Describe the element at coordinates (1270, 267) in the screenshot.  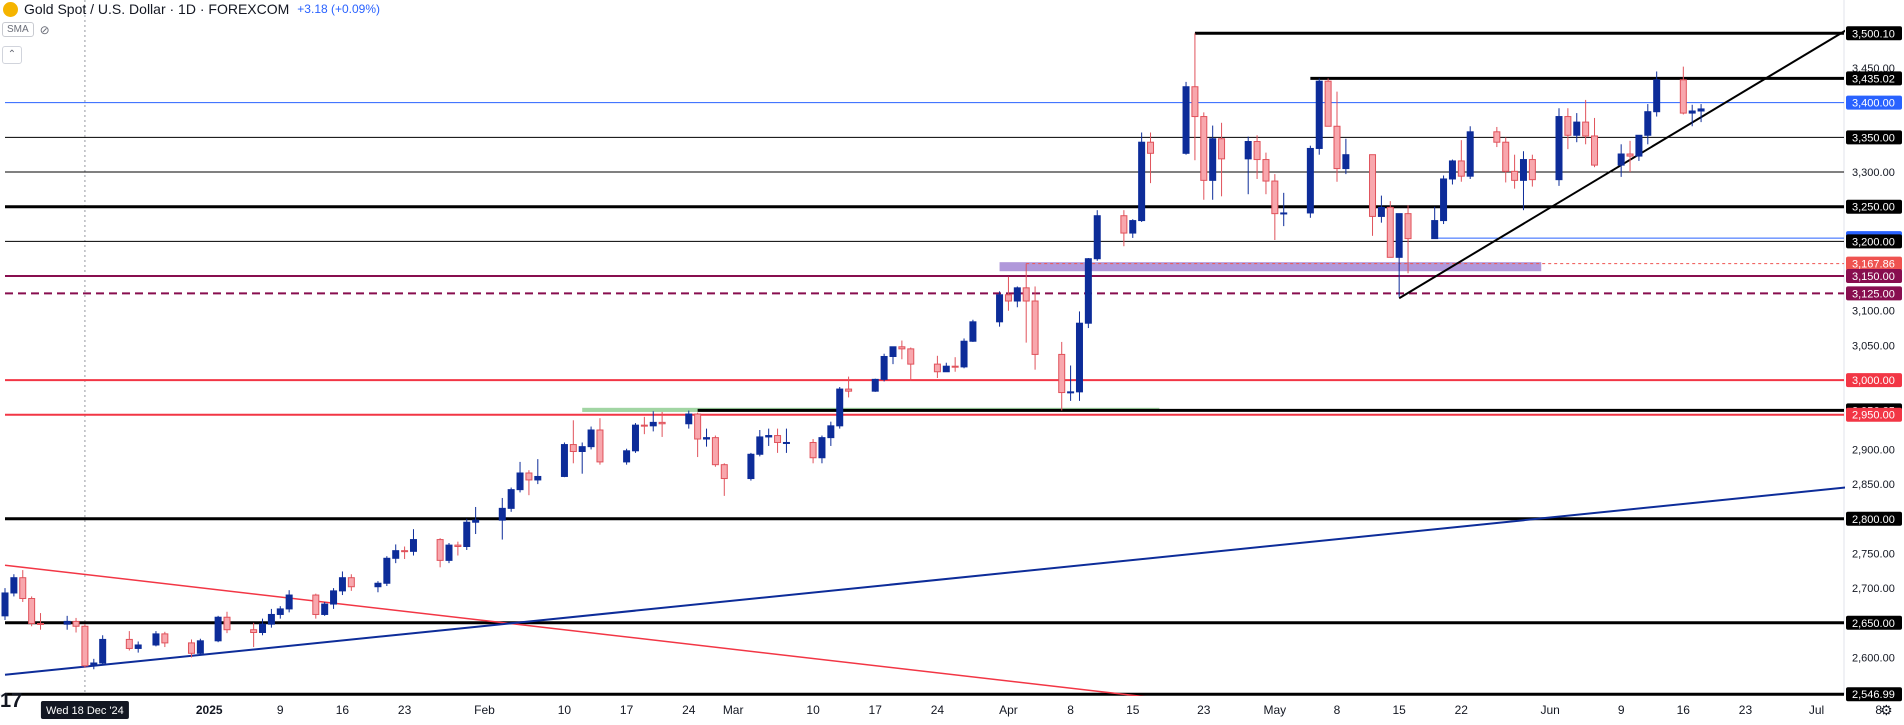
I see `zone-box` at that location.